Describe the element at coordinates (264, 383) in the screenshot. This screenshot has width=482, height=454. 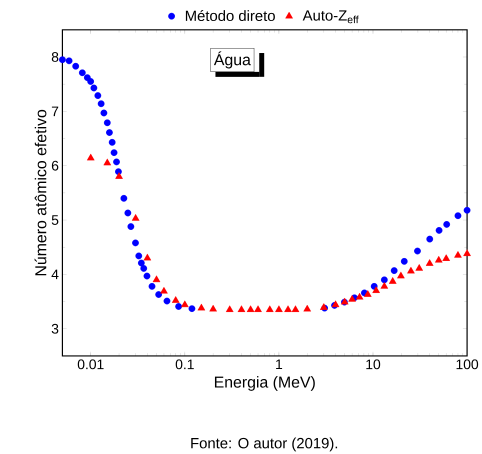
I see `x-axis-title: Energia (MeV)` at that location.